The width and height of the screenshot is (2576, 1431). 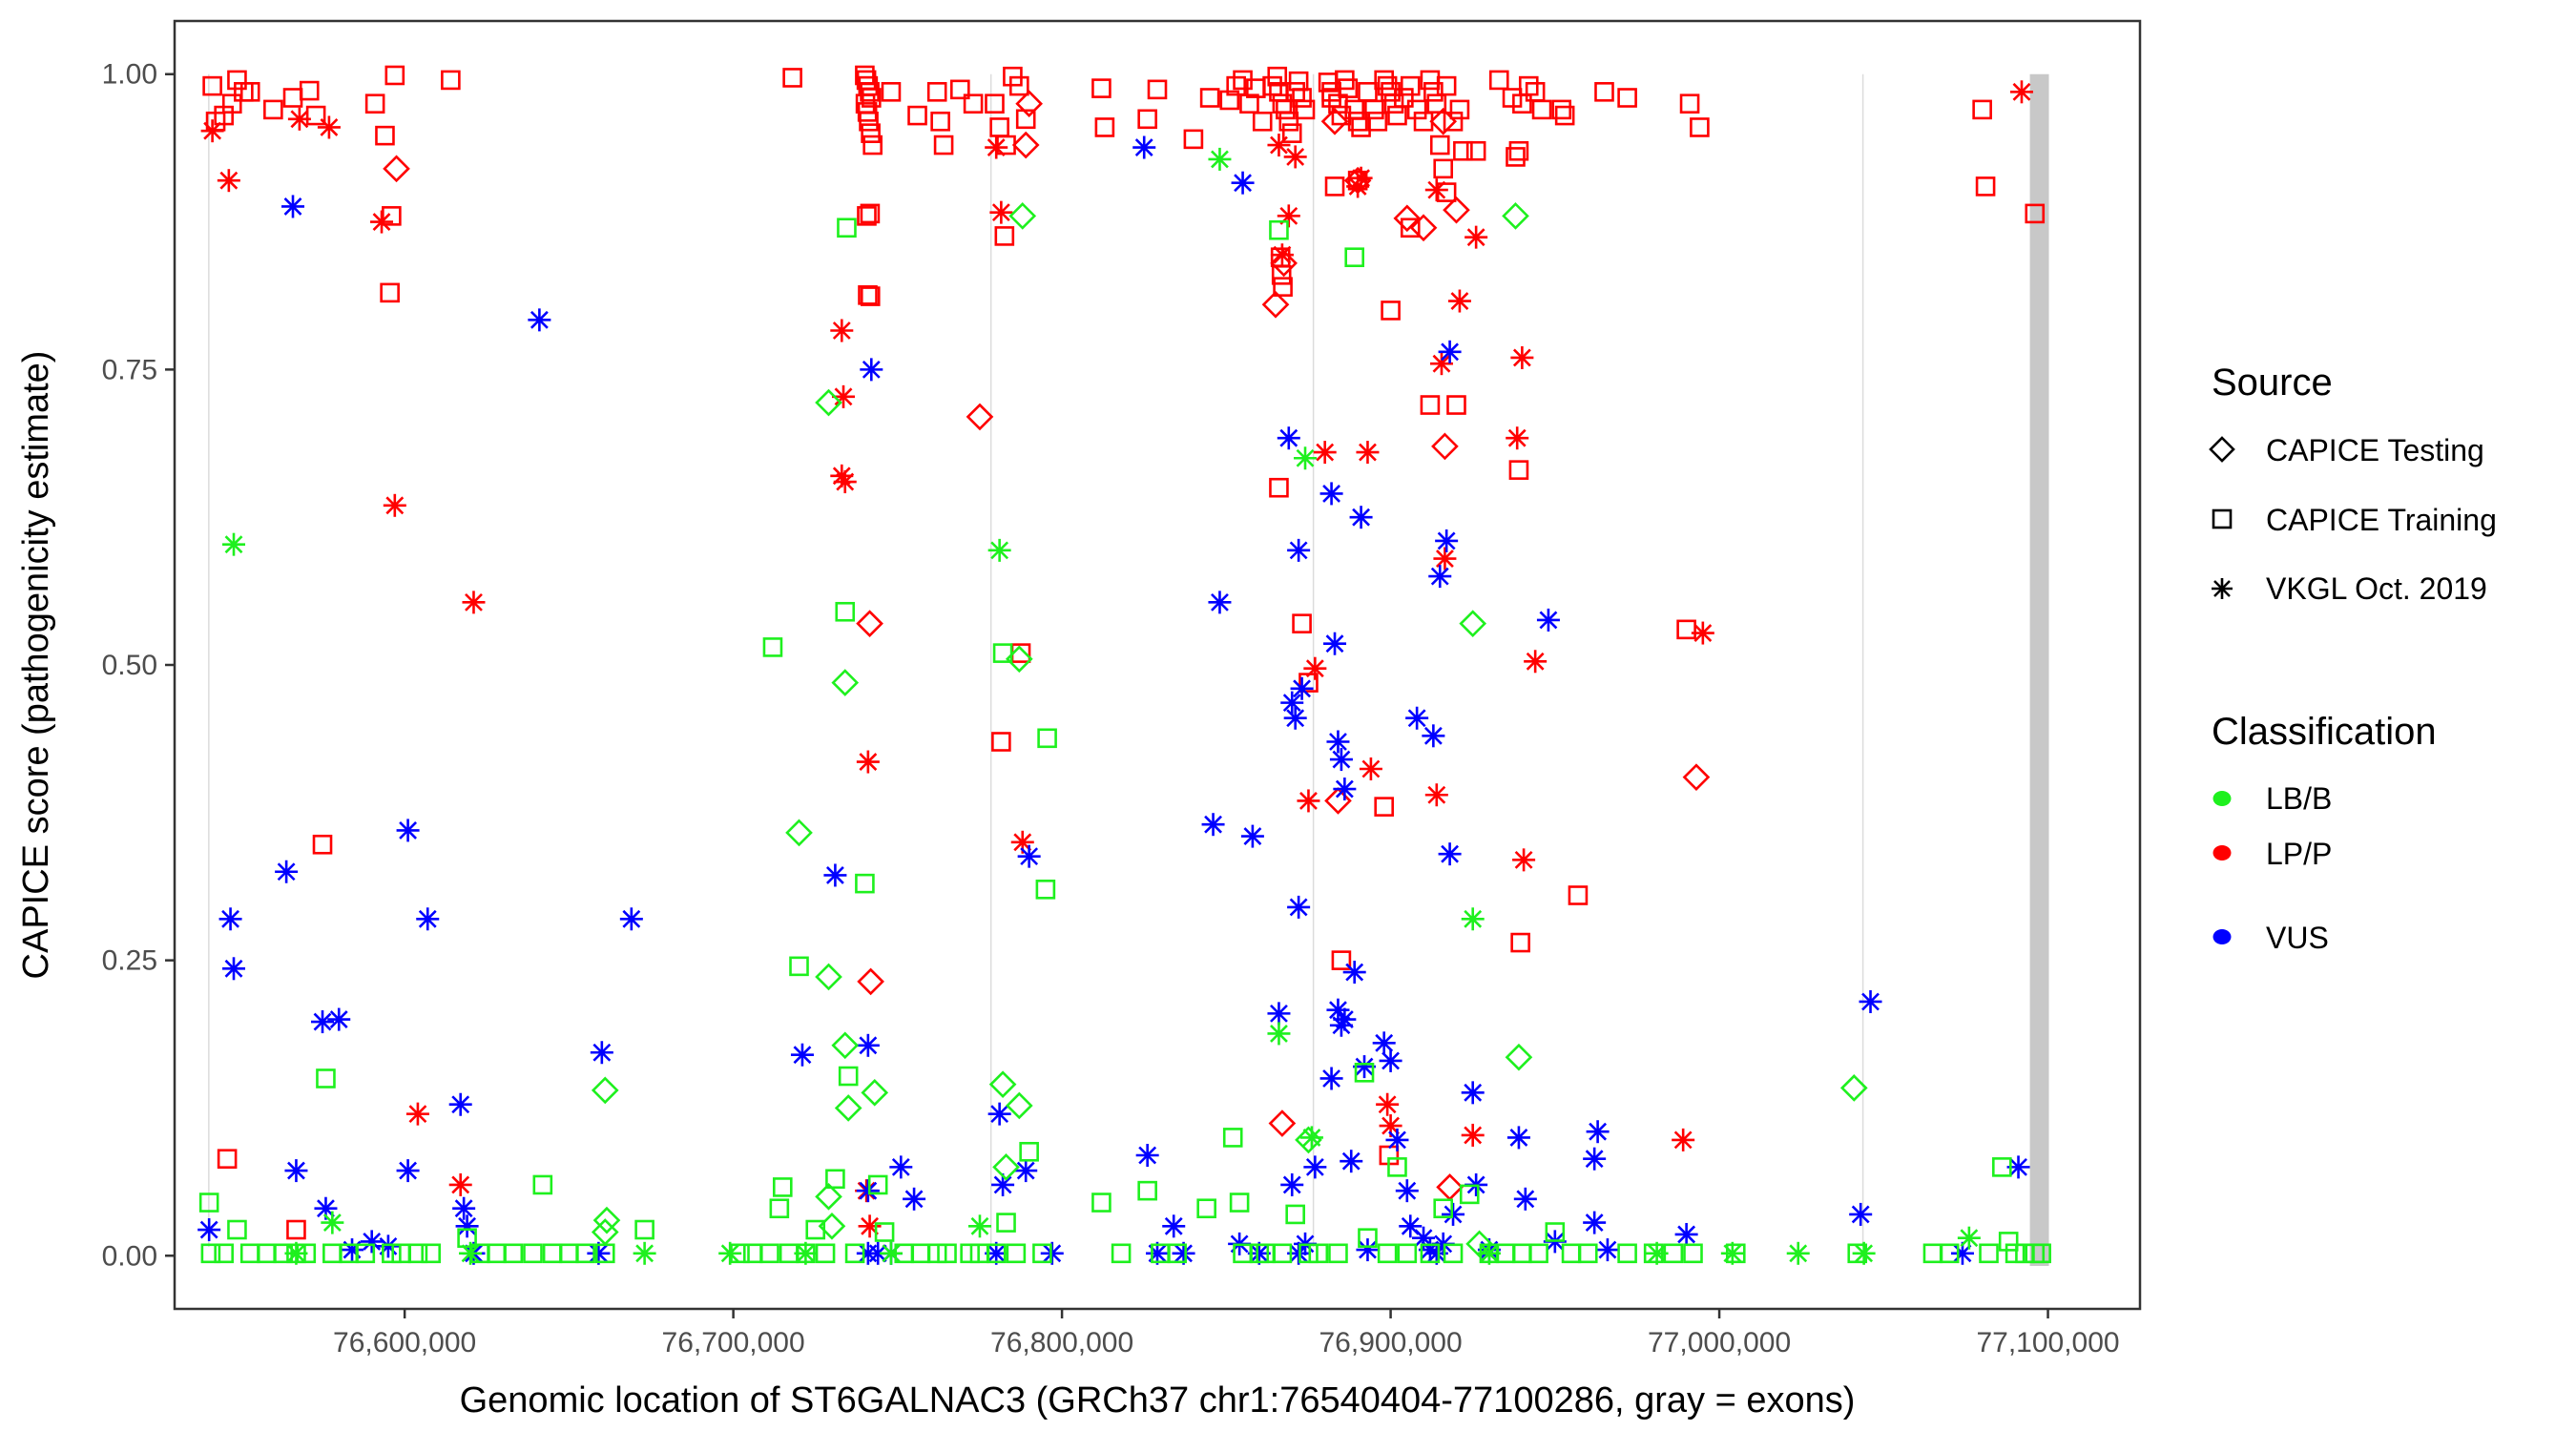 I want to click on legend-item-capice-testing: CAPICE Testing, so click(x=2346, y=450).